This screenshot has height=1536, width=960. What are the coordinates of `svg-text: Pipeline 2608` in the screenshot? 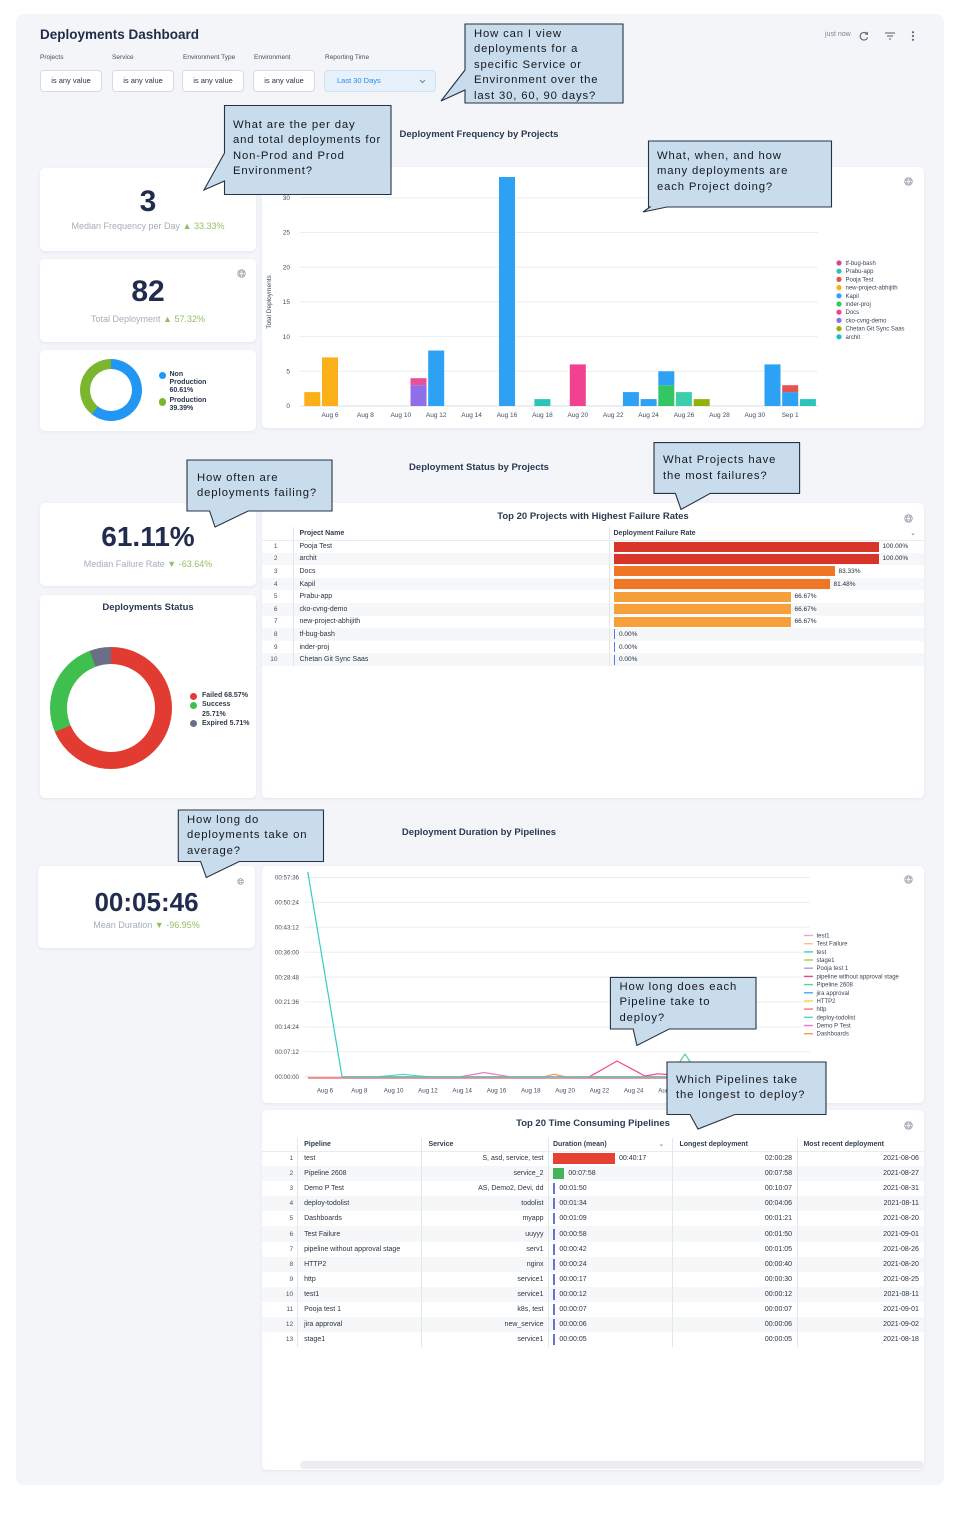 It's located at (835, 986).